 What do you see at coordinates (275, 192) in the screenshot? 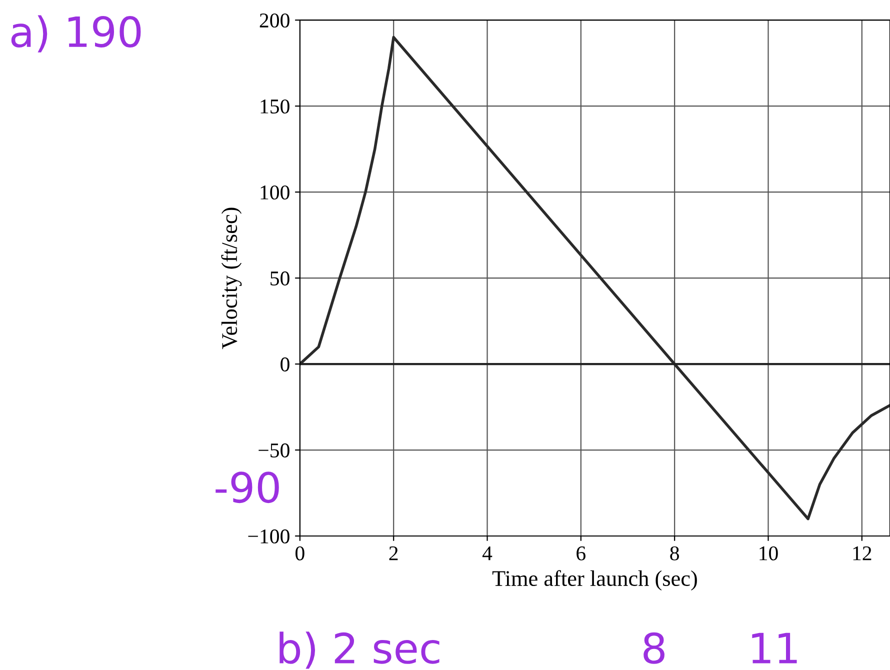
I see `y-tick-label: 100` at bounding box center [275, 192].